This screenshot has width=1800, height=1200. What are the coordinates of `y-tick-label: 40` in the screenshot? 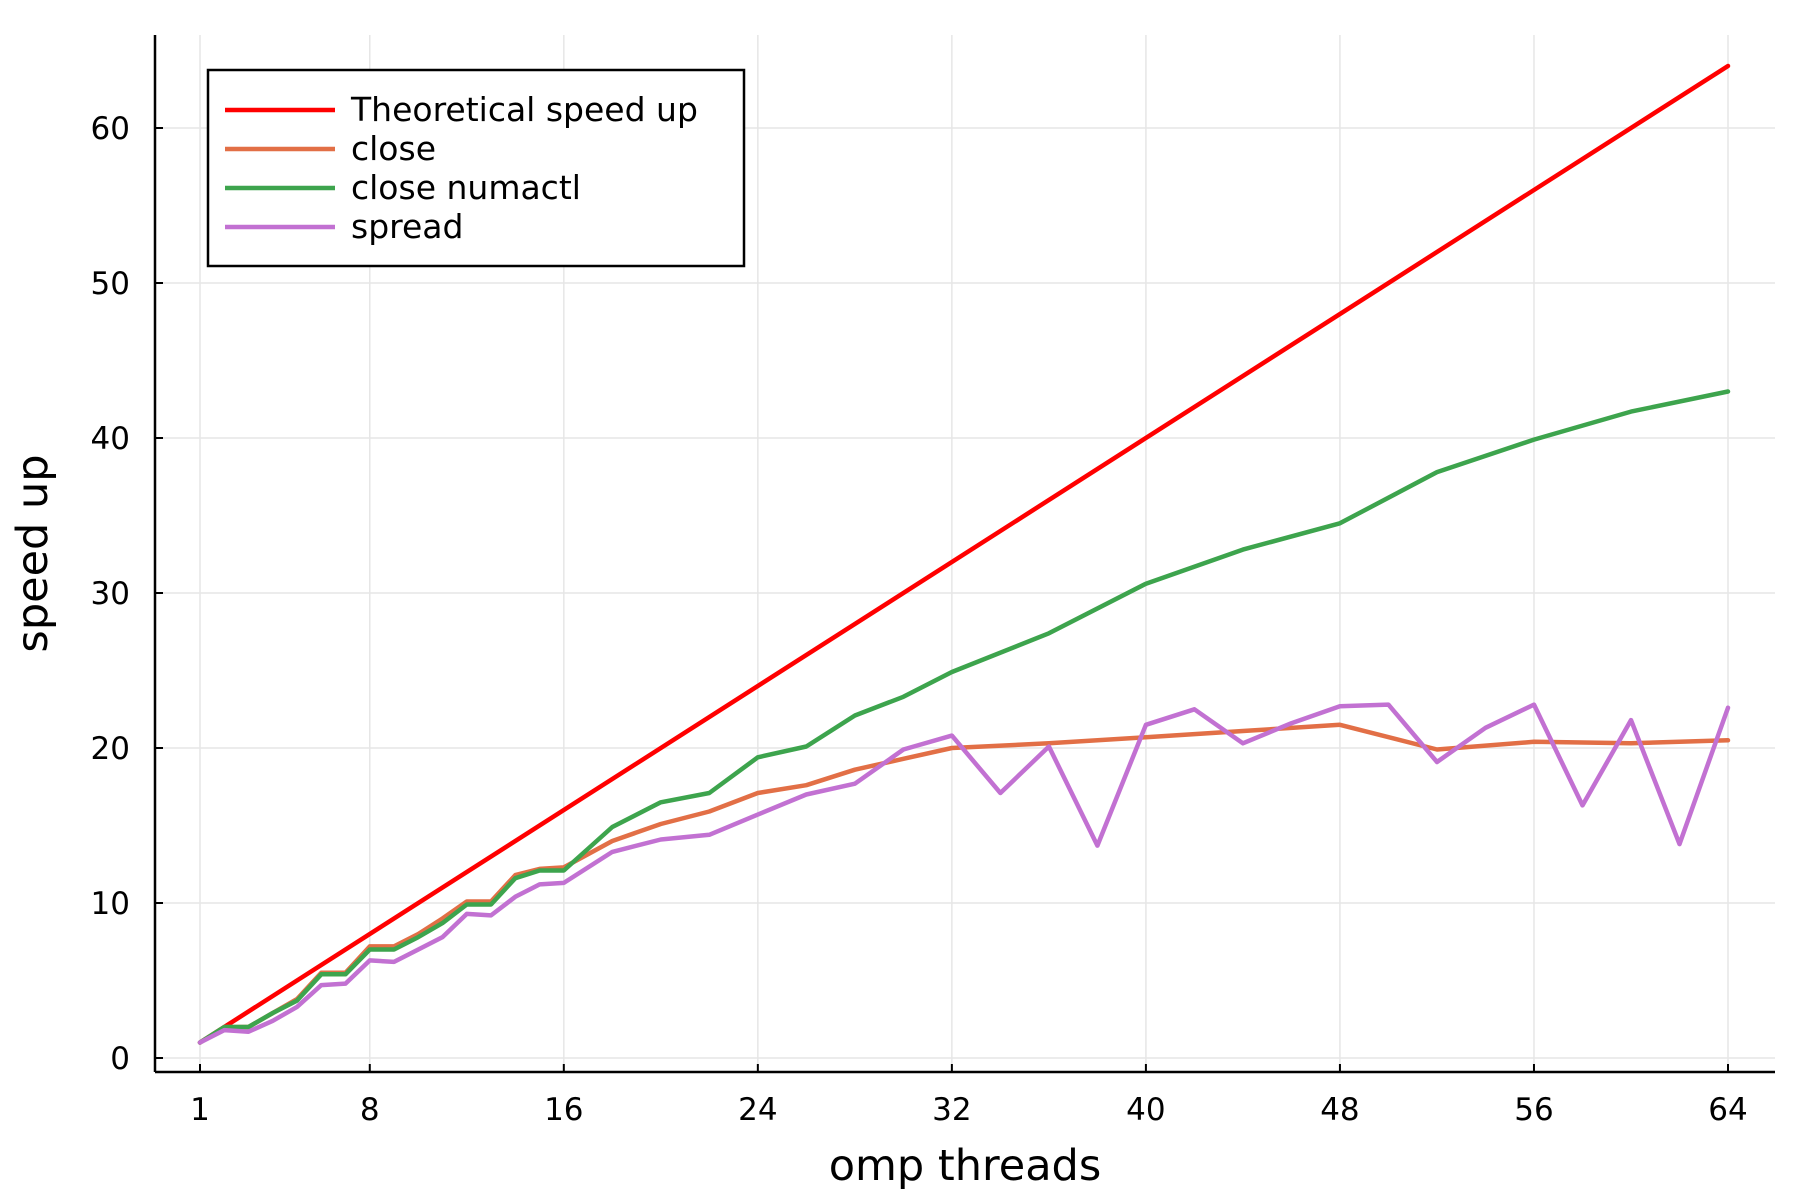 It's located at (110, 439).